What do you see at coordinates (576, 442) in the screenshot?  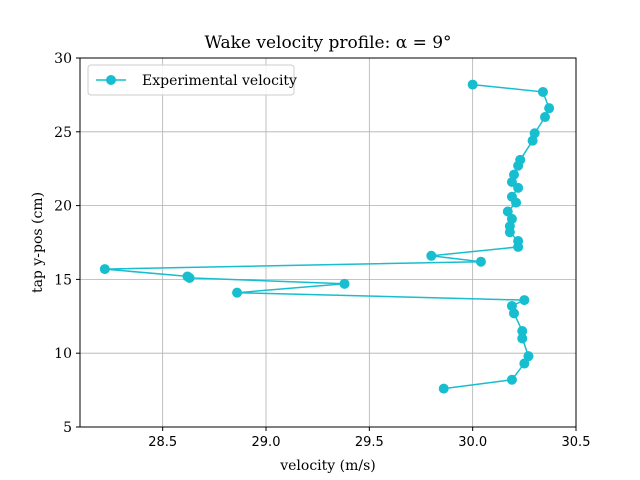 I see `x-tick-label: 30.5` at bounding box center [576, 442].